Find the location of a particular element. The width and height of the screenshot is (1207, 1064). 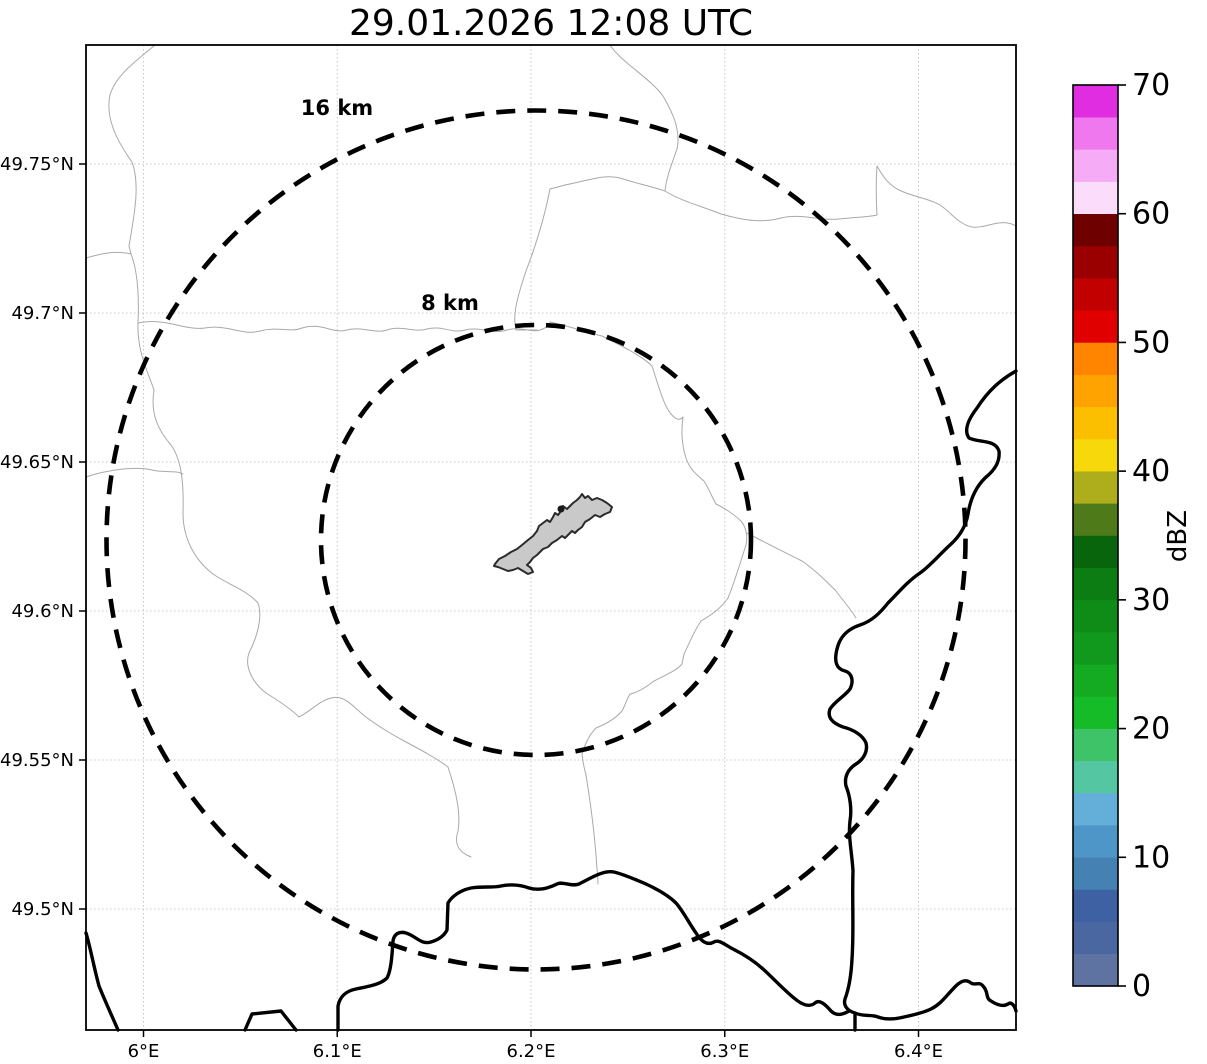

range-ring-label: 16 km is located at coordinates (337, 108).